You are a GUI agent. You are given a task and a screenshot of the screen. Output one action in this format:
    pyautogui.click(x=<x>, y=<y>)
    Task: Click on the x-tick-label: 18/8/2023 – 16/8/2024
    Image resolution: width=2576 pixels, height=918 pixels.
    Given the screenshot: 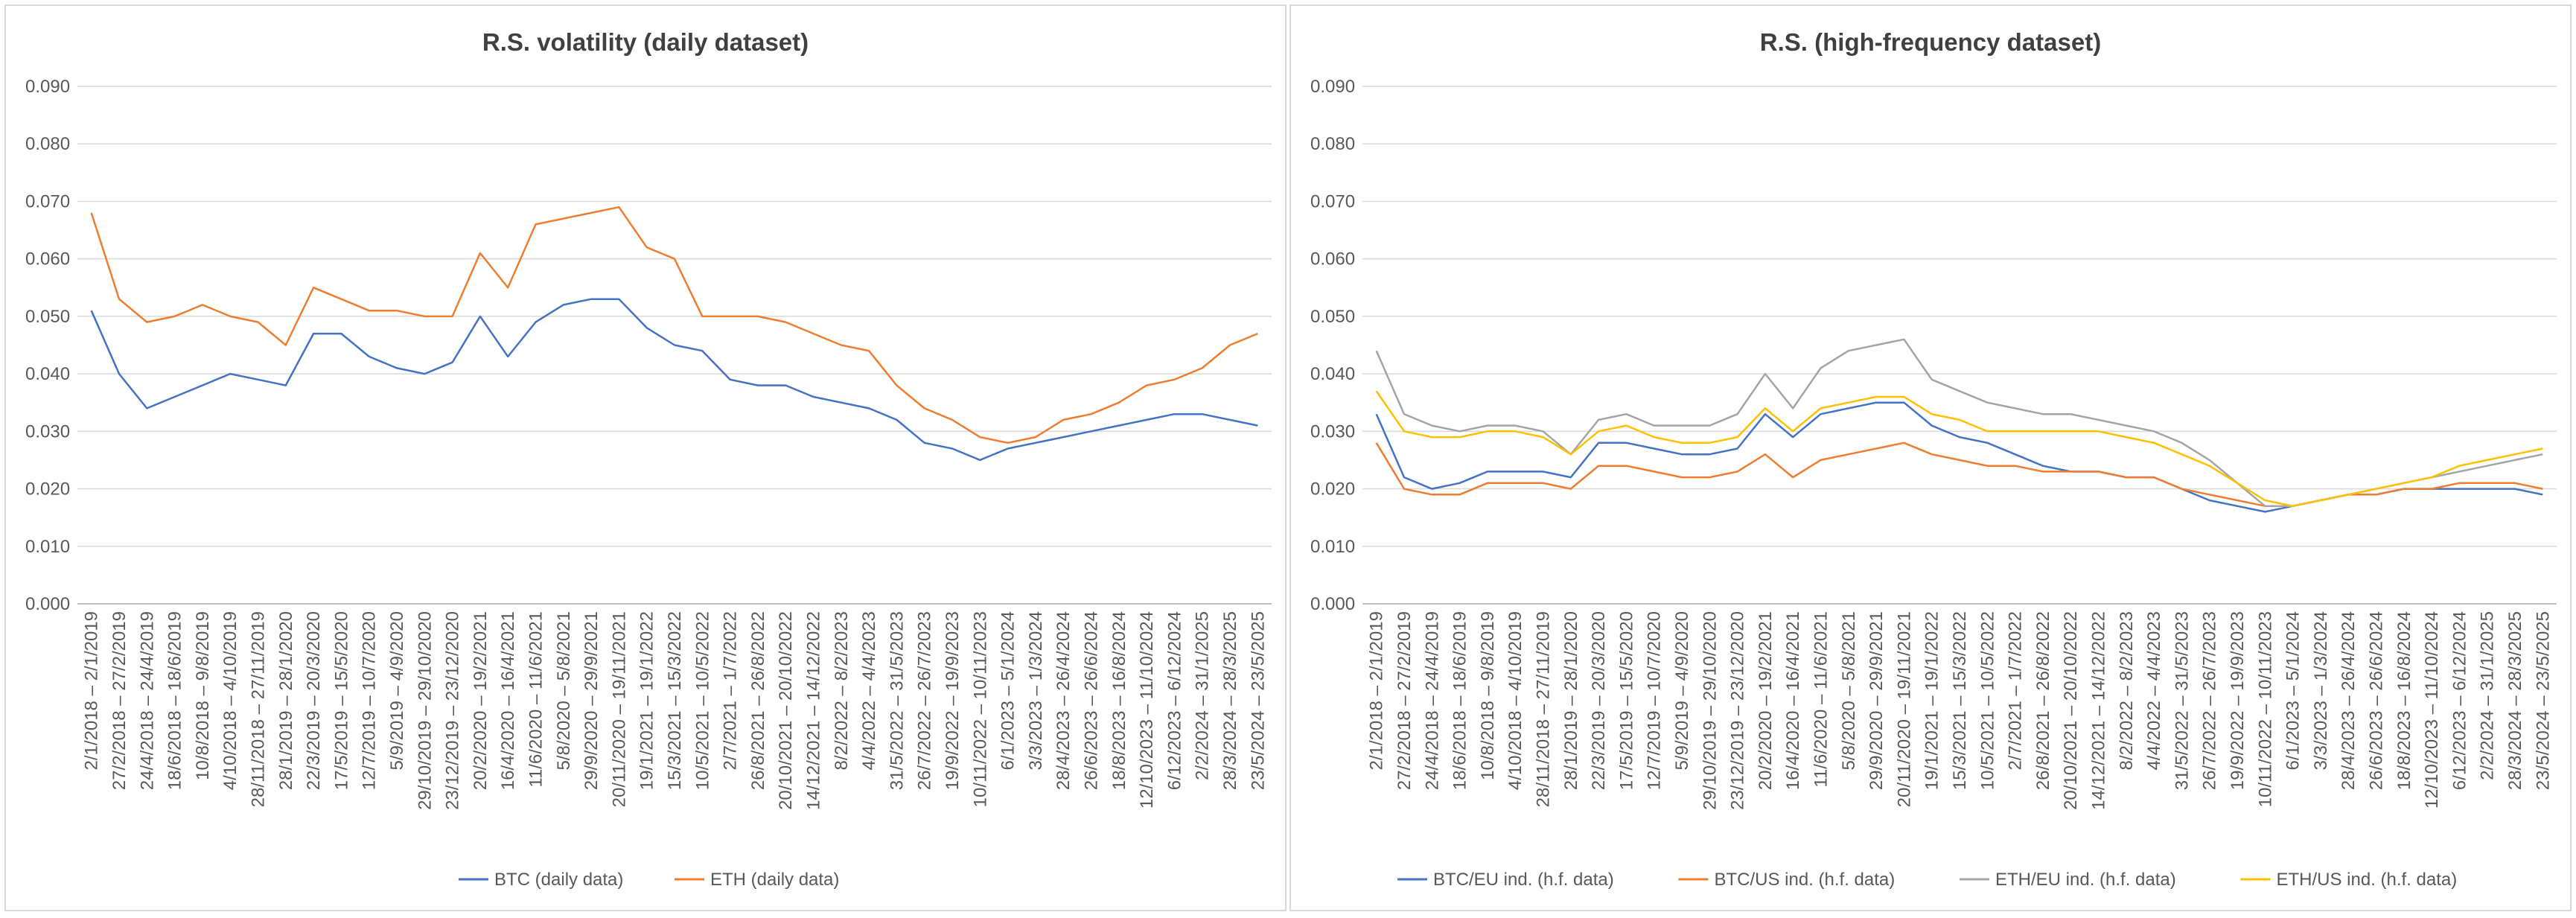 What is the action you would take?
    pyautogui.click(x=1119, y=700)
    